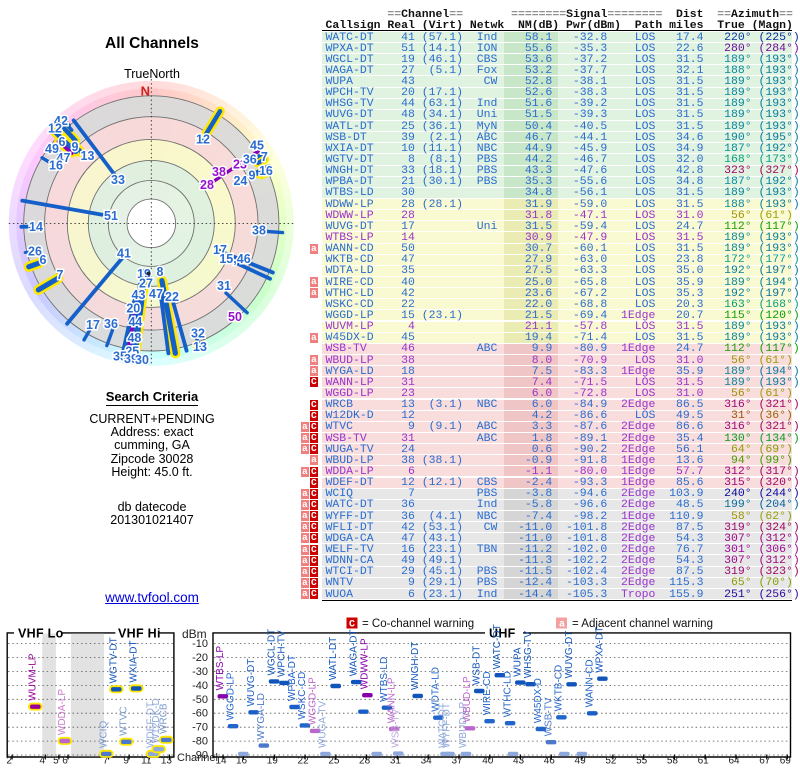 This screenshot has height=768, width=800. I want to click on svg-text: VHF Hi, so click(139, 634).